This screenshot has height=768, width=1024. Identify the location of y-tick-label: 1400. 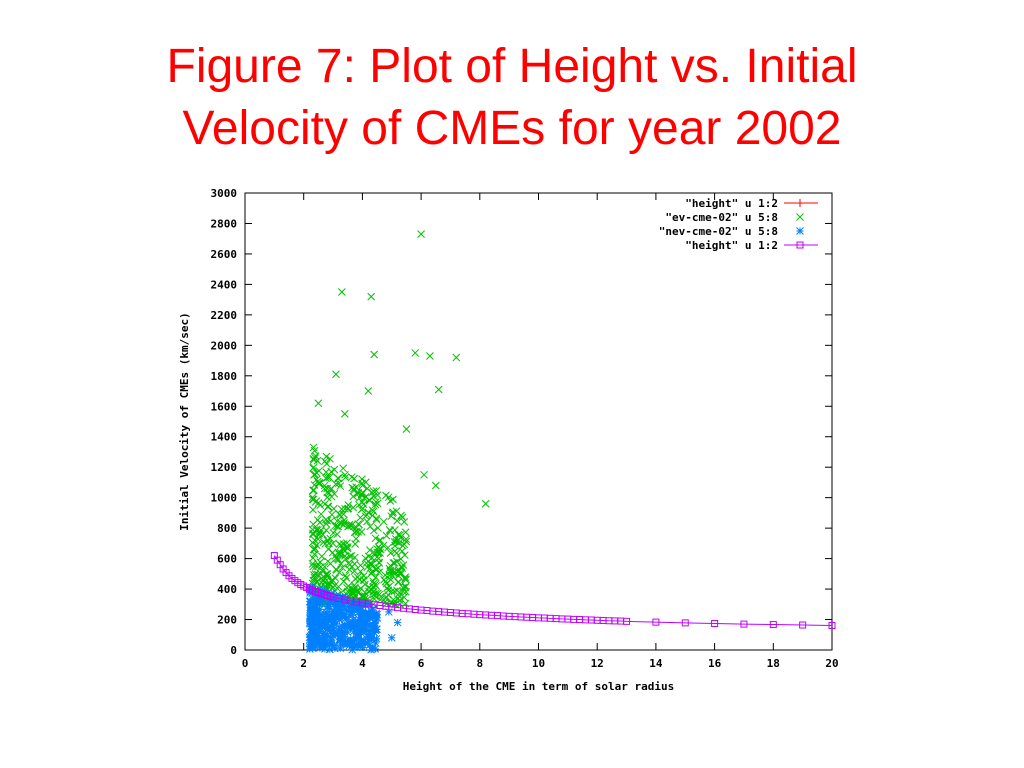
(224, 437).